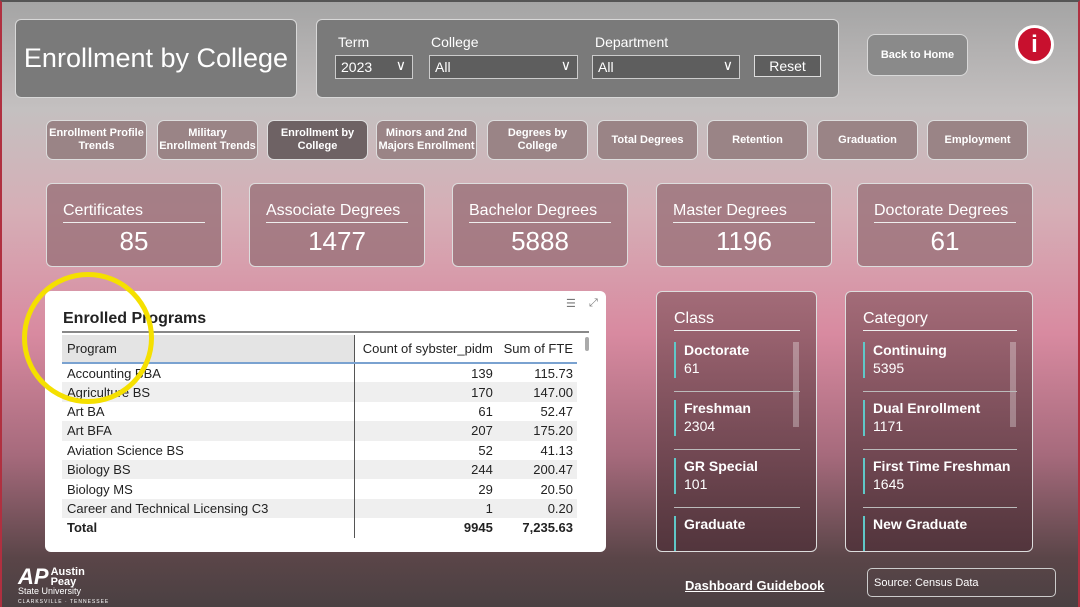  Describe the element at coordinates (337, 212) in the screenshot. I see `kpi-label: Associate Degrees` at that location.